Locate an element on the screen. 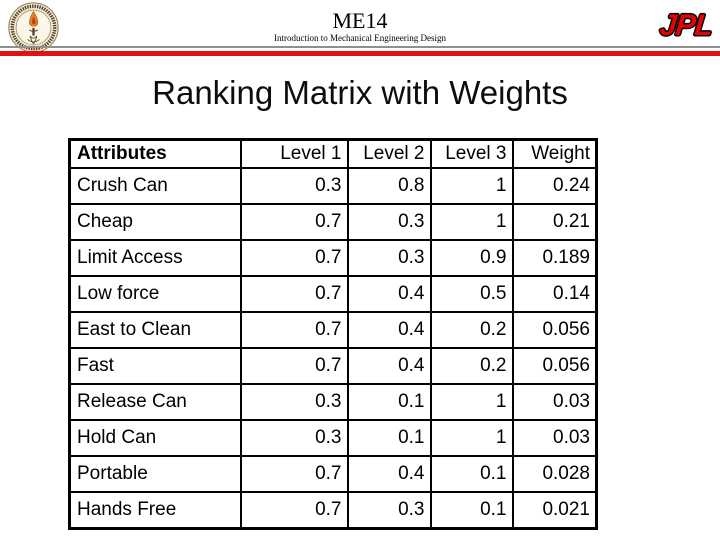 The height and width of the screenshot is (540, 720). course-code: ME14 is located at coordinates (360, 20).